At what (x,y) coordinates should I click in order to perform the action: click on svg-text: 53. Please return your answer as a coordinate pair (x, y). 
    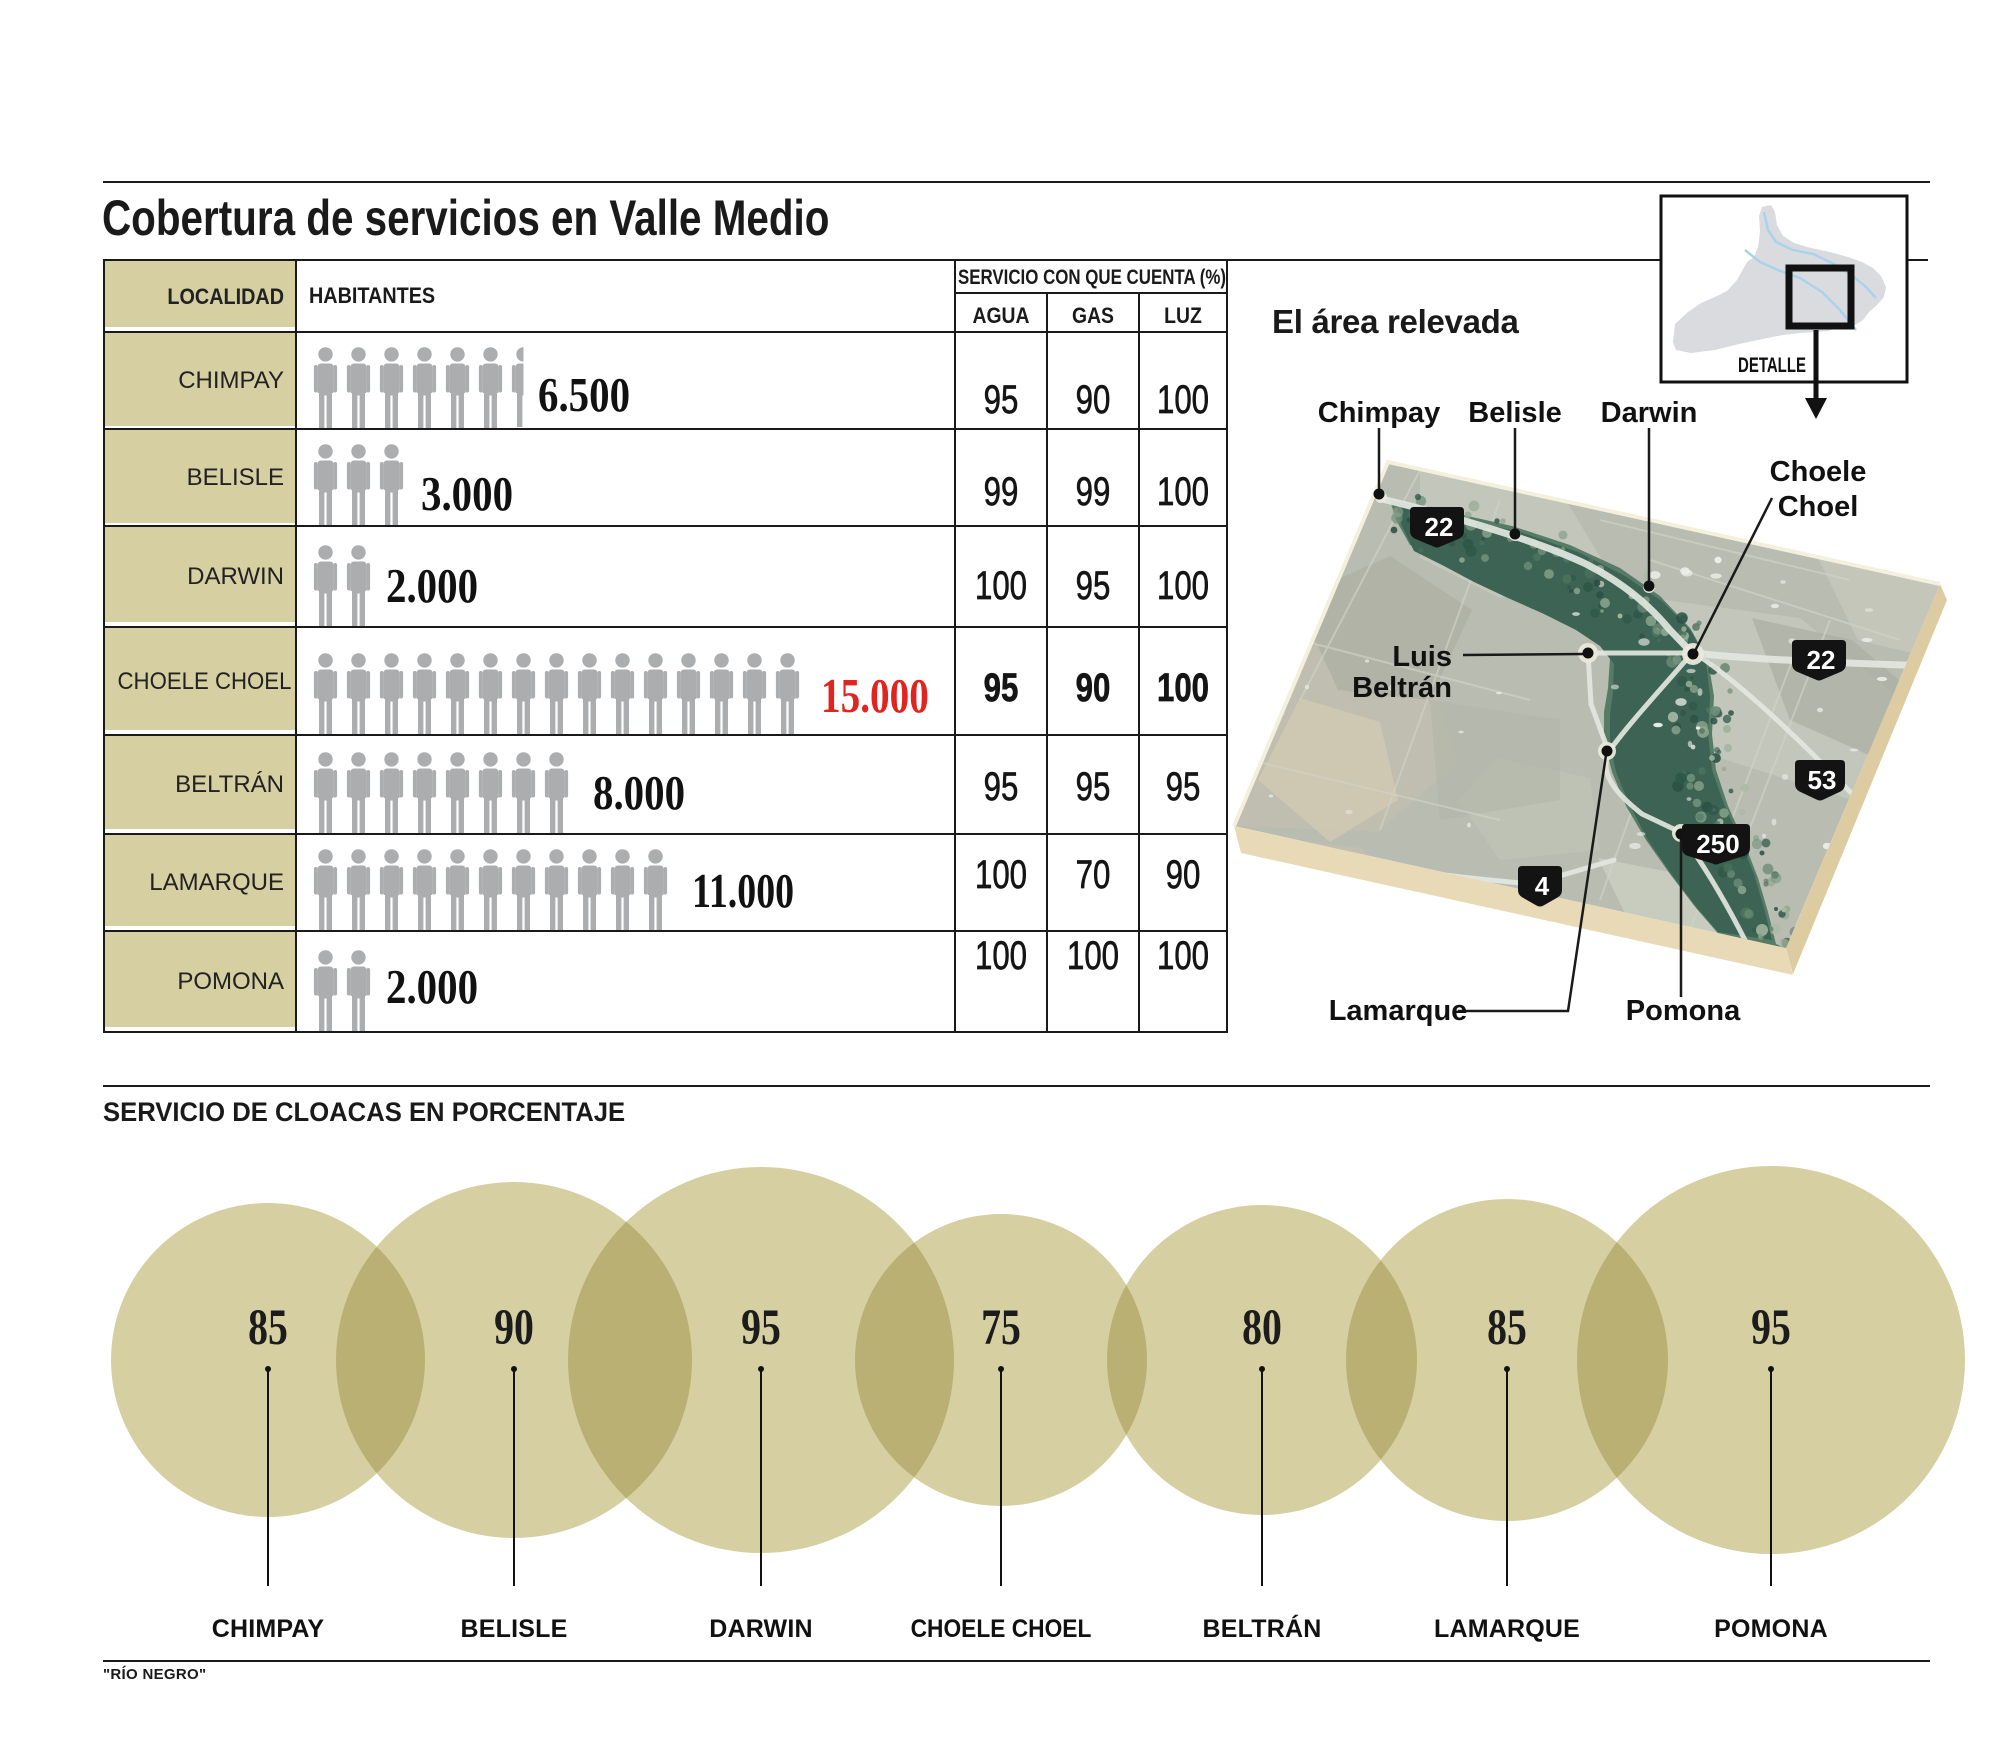
    Looking at the image, I should click on (1822, 780).